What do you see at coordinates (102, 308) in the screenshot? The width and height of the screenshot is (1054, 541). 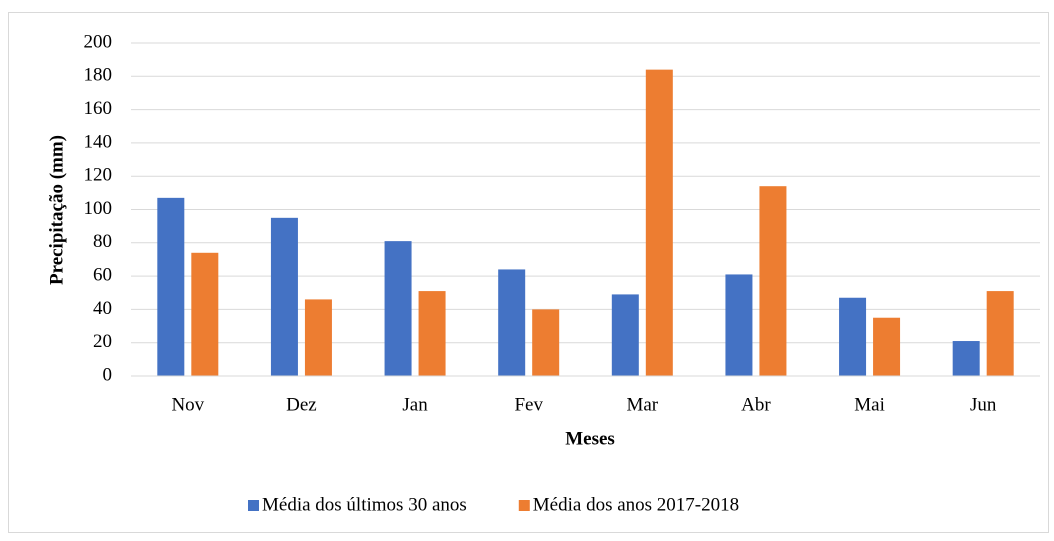 I see `y-tick-label: 40` at bounding box center [102, 308].